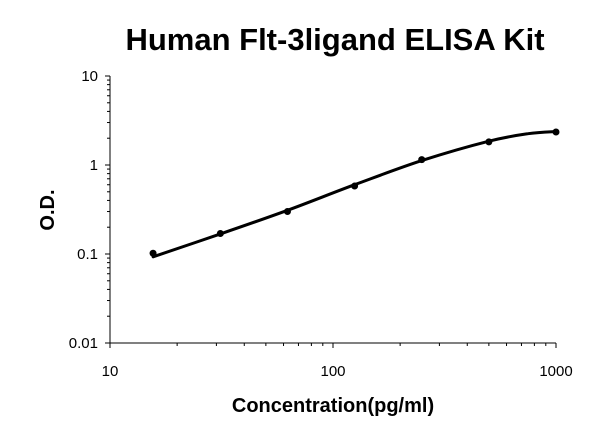  I want to click on x-ticks: 10 100 1000, so click(337, 361).